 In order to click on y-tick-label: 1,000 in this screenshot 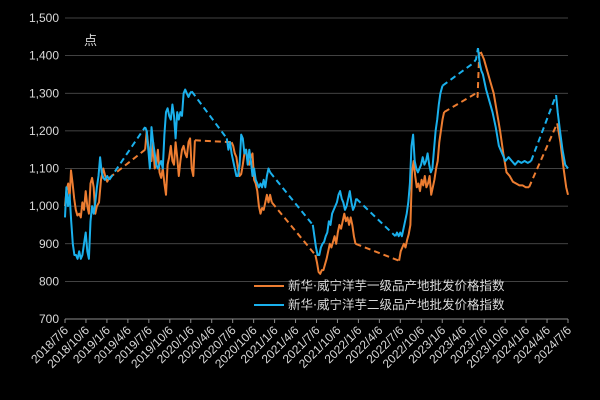, I will do `click(44, 206)`.